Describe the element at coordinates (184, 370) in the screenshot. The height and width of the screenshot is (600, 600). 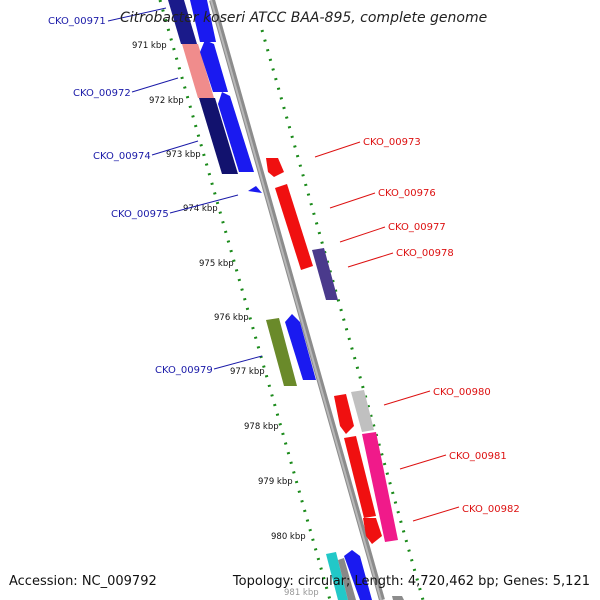
I see `gene-label-cko-00979: CKO_00979` at that location.